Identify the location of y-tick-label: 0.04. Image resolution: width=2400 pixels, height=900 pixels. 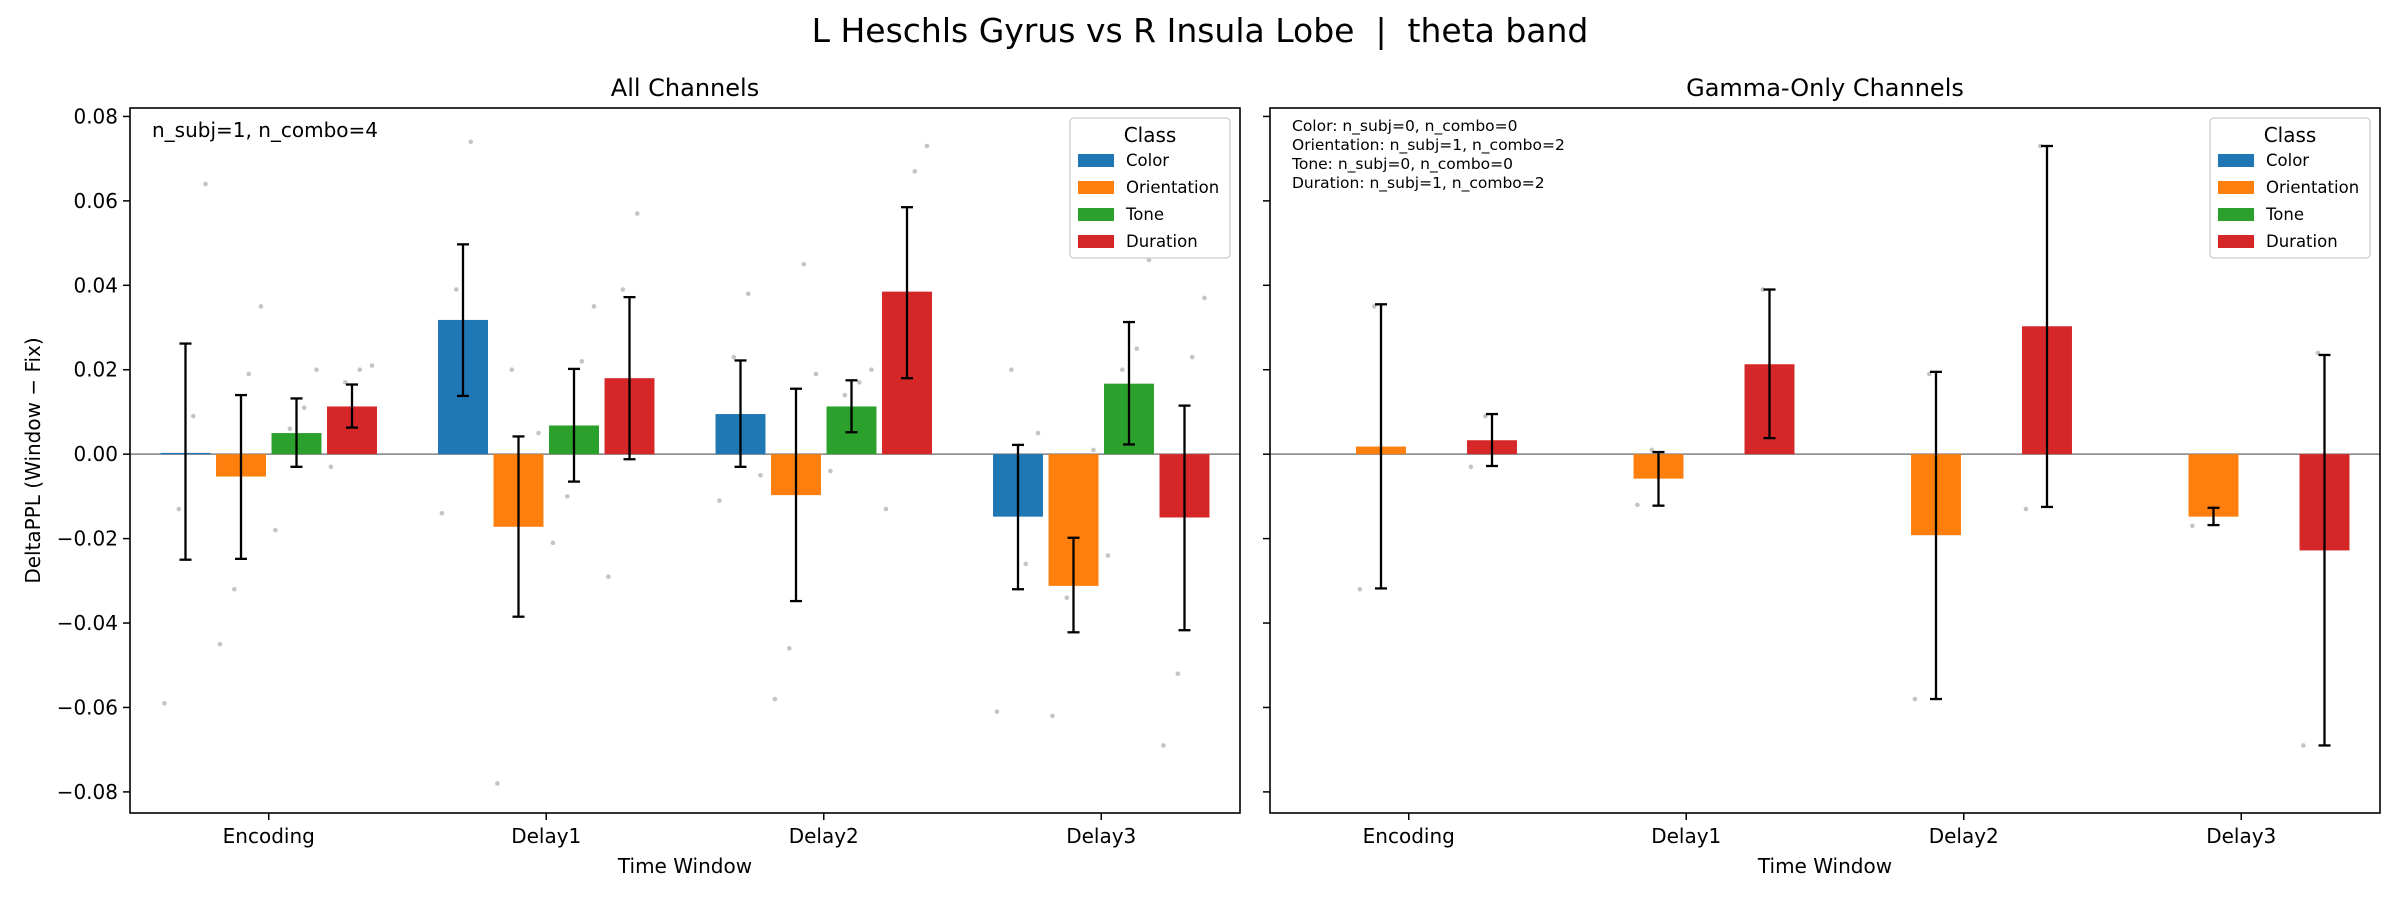
(95, 285).